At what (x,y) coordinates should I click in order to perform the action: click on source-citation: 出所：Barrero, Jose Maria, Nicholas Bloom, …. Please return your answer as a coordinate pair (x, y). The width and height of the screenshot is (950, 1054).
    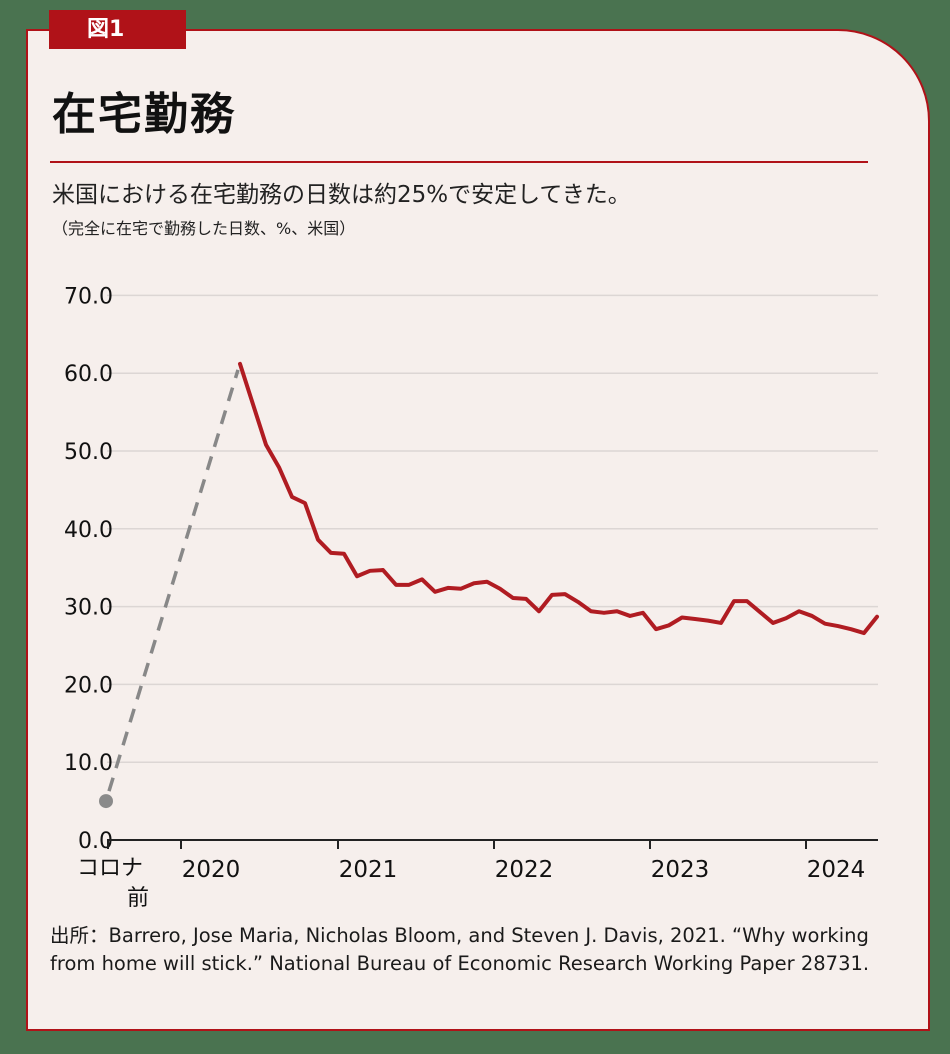
    Looking at the image, I should click on (460, 949).